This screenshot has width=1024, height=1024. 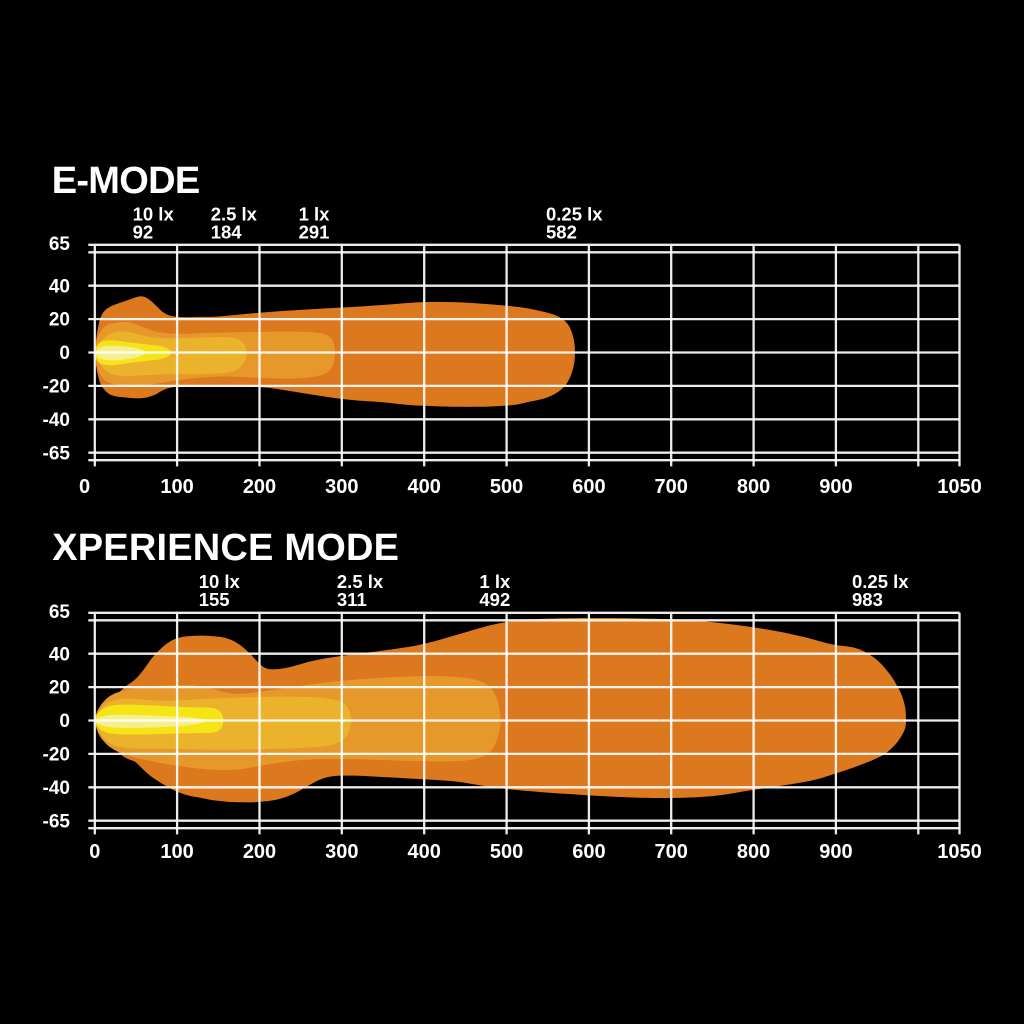 What do you see at coordinates (227, 232) in the screenshot?
I see `svg-text: 184` at bounding box center [227, 232].